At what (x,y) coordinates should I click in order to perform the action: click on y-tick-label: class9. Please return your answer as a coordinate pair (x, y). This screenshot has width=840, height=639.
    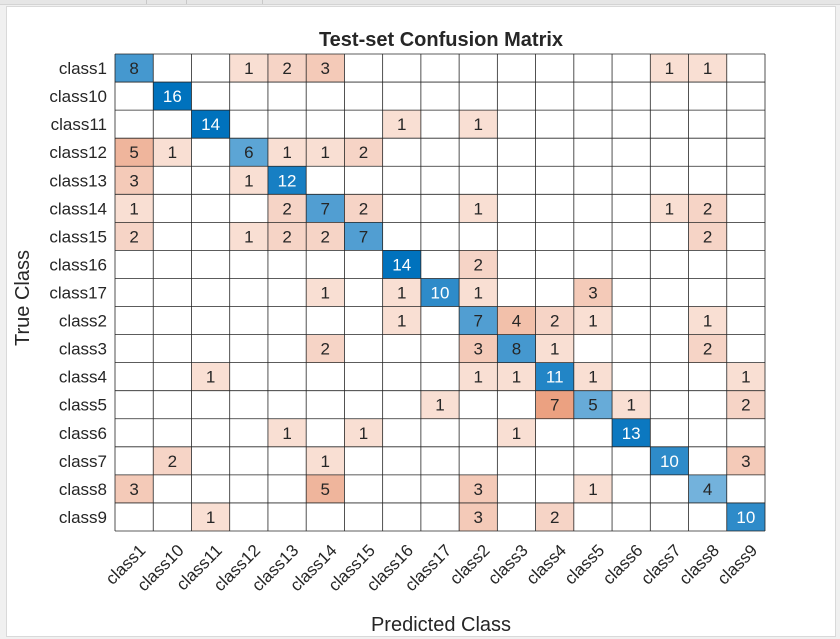
    Looking at the image, I should click on (83, 517).